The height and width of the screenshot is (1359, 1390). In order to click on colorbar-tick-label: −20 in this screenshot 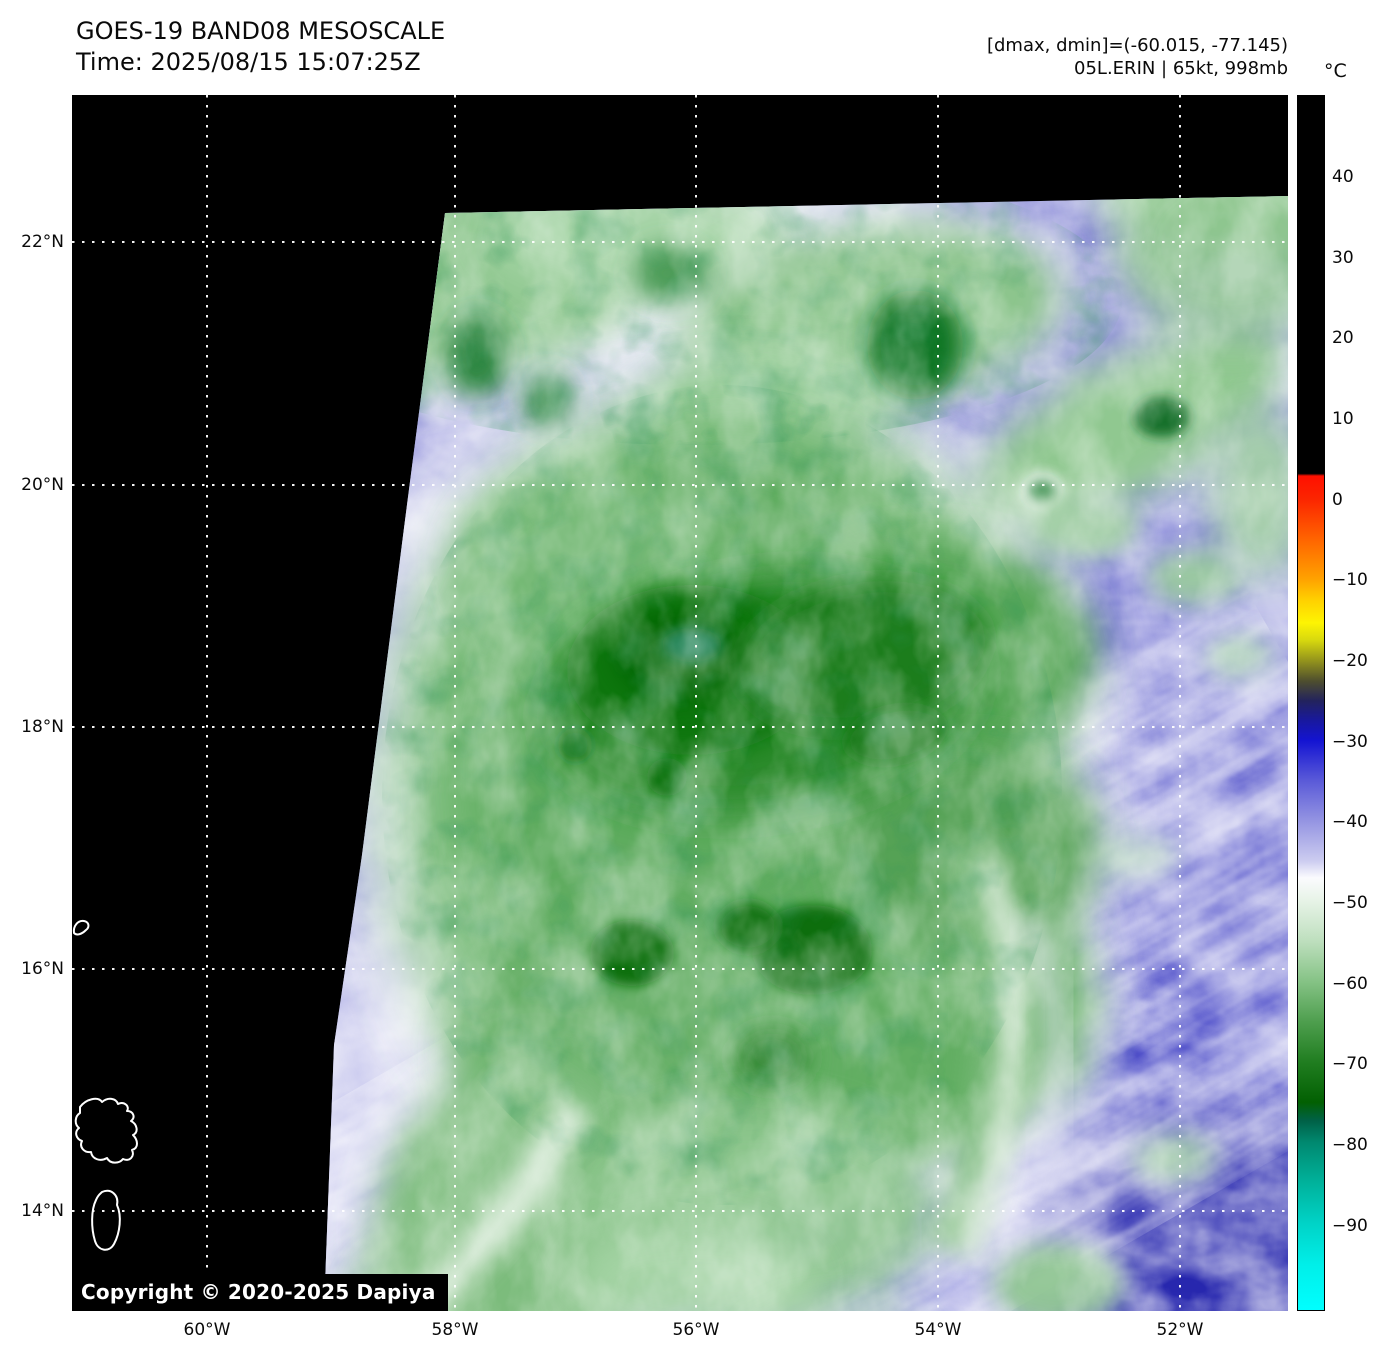, I will do `click(1350, 661)`.